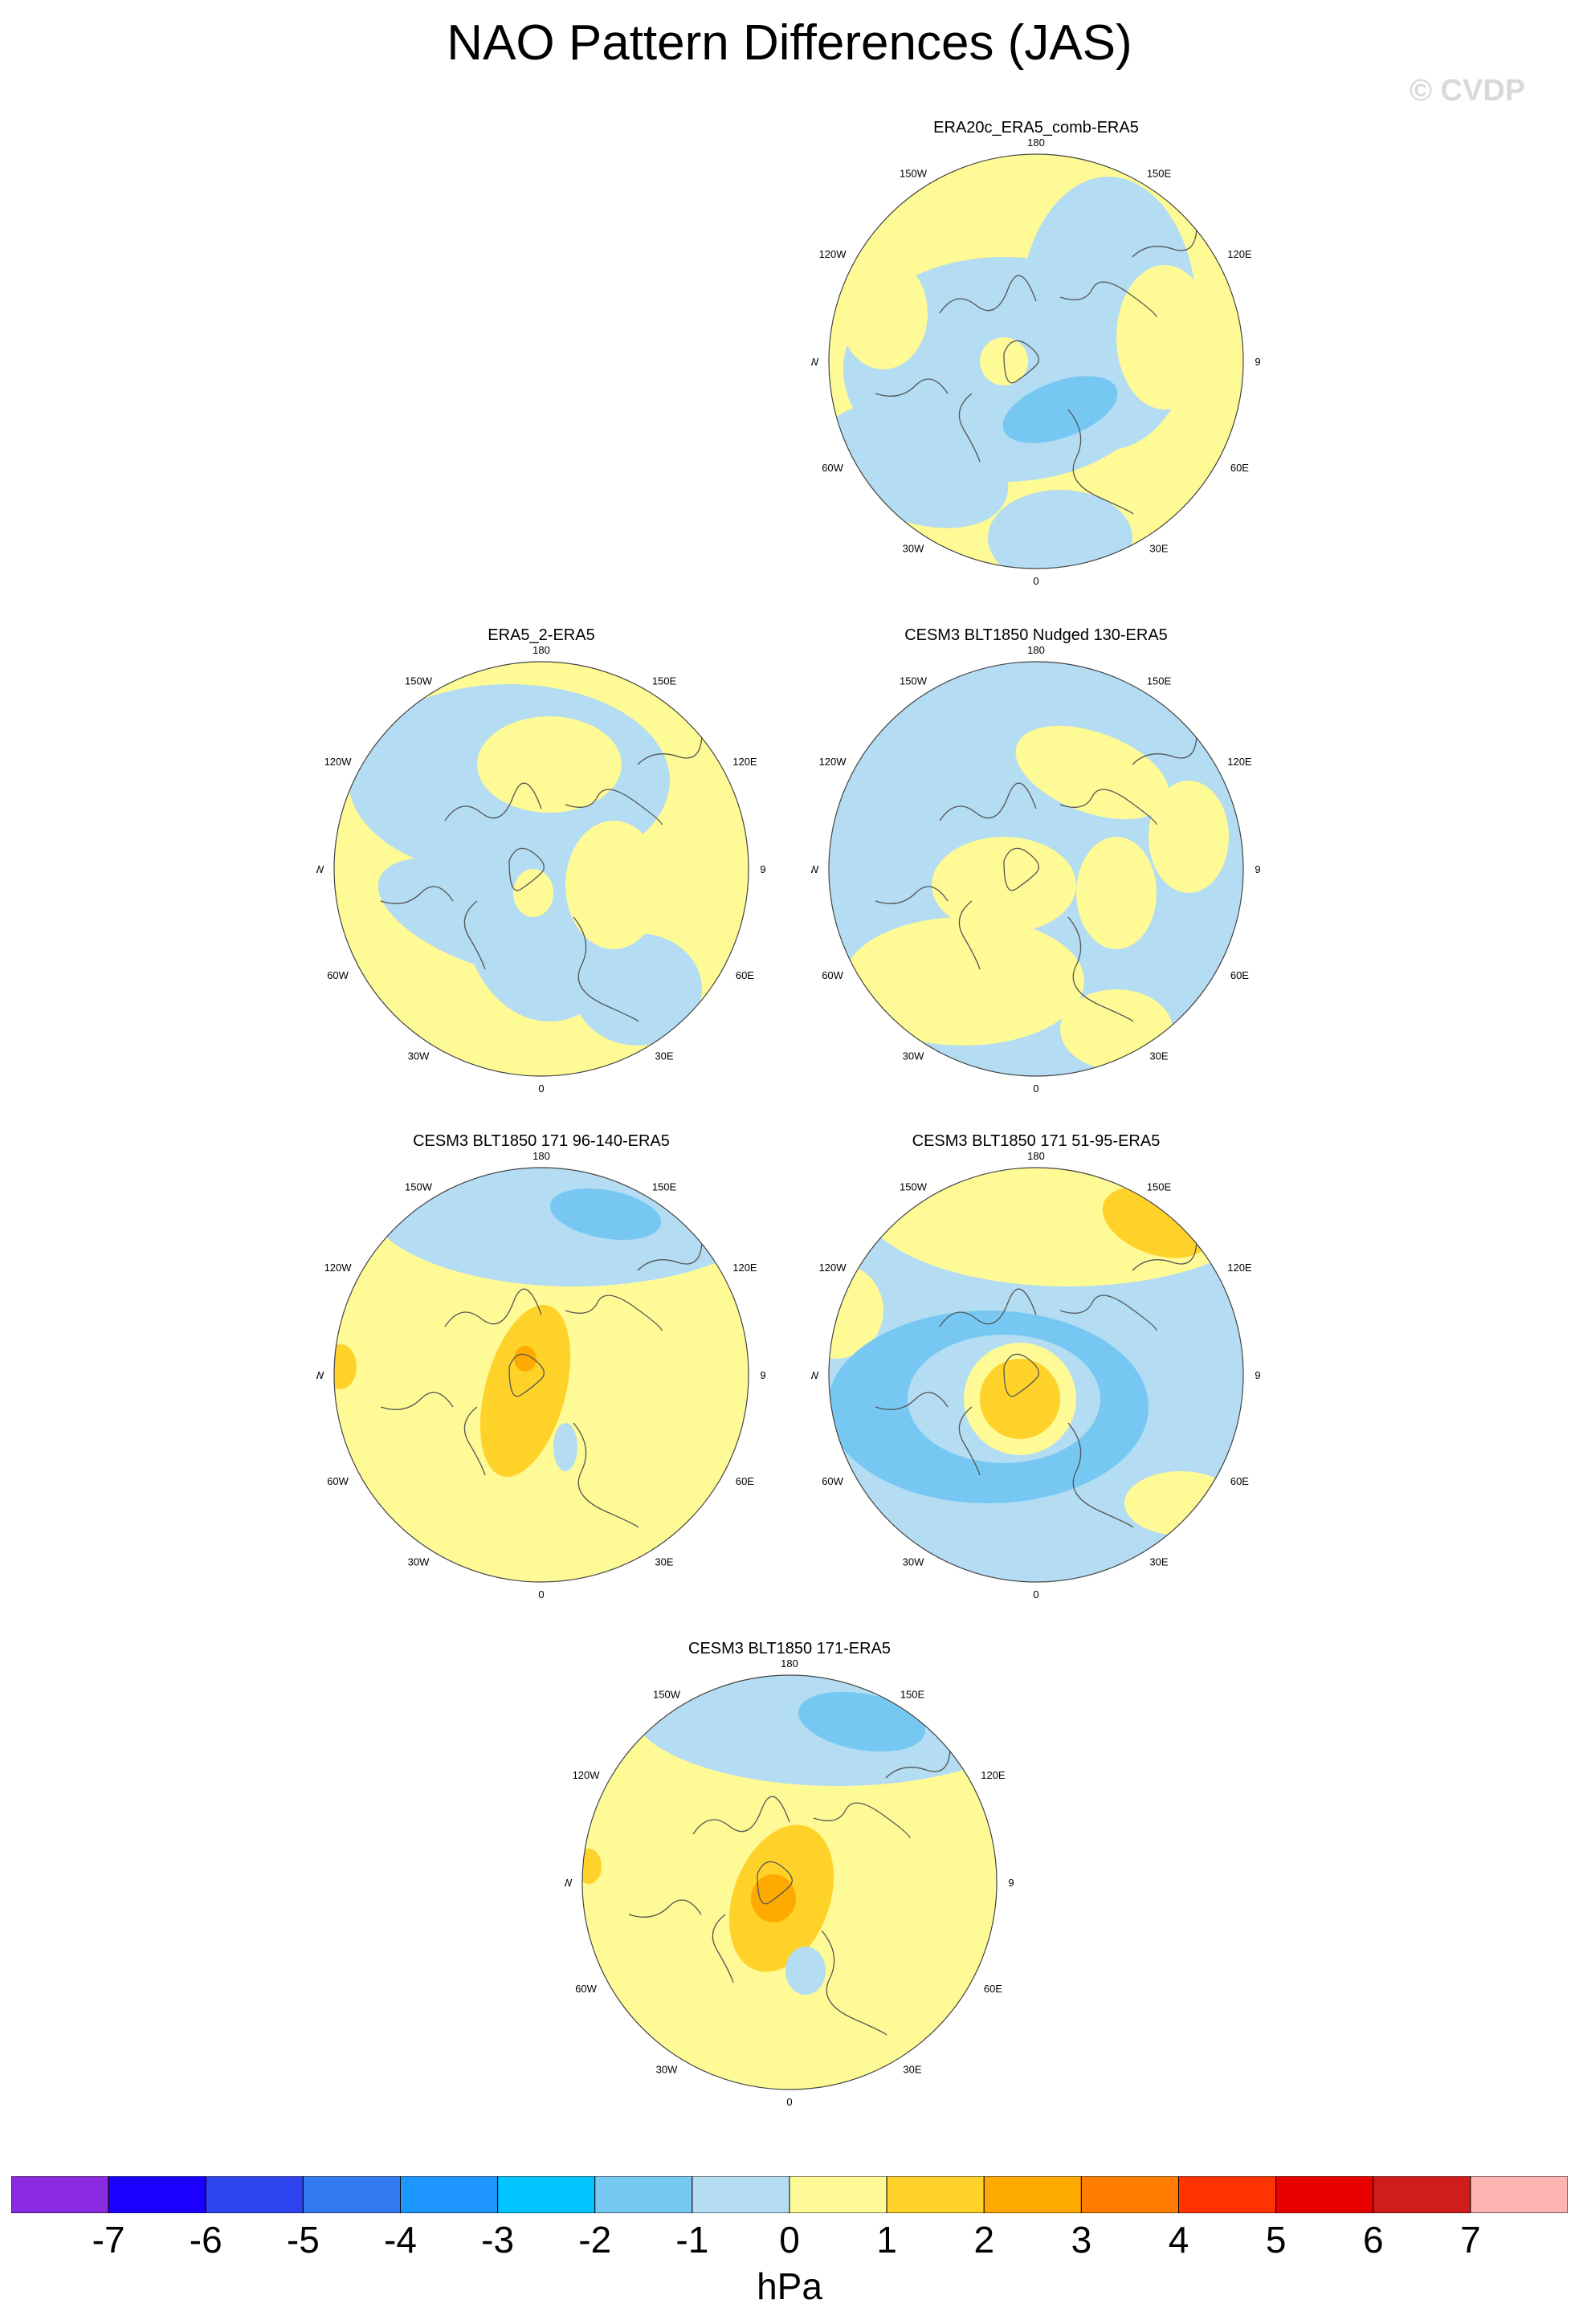 The width and height of the screenshot is (1579, 2324). I want to click on colorbar-tick-label: -2, so click(595, 2240).